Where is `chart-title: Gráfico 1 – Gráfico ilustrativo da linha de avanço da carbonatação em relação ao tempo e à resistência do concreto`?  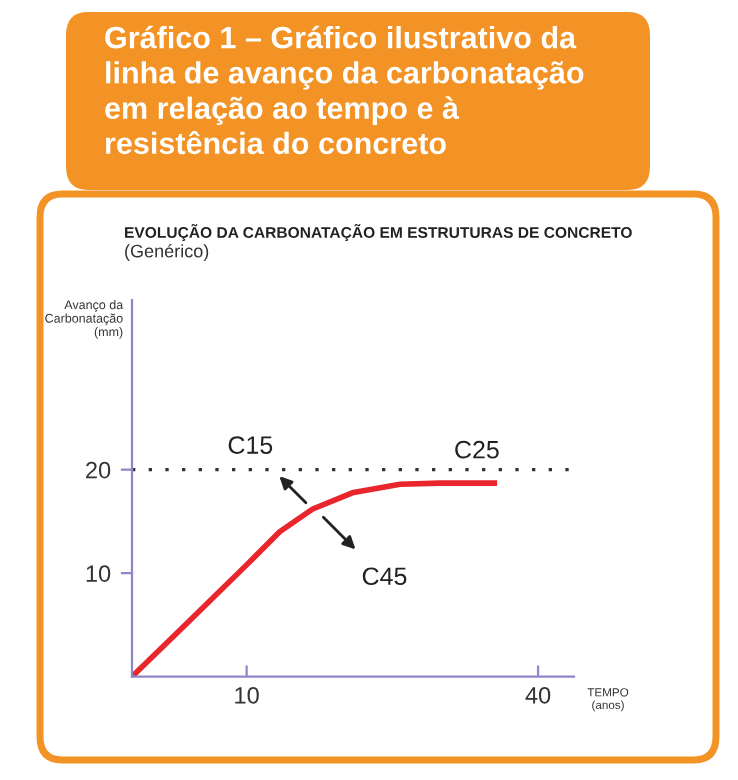
chart-title: Gráfico 1 – Gráfico ilustrativo da linha de avanço da carbonatação em relação ao tempo e à resistência do concreto is located at coordinates (344, 90).